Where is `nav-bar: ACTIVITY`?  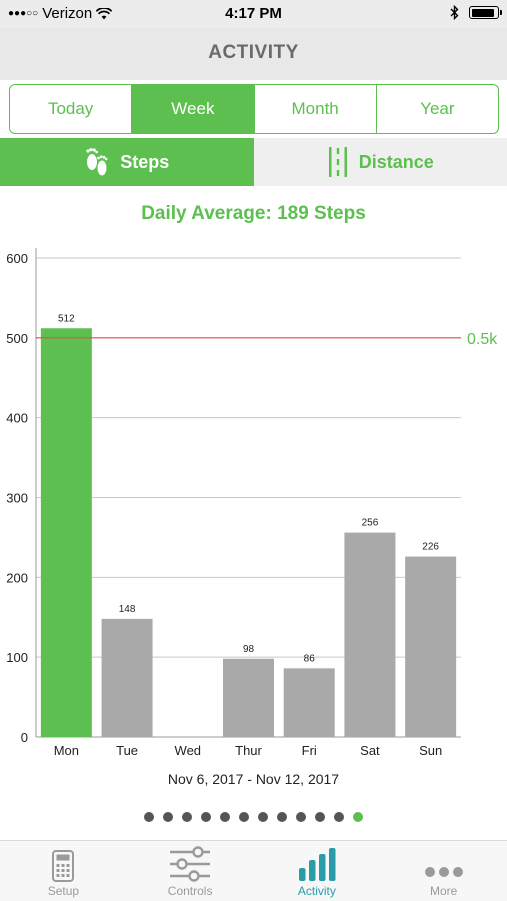 nav-bar: ACTIVITY is located at coordinates (253, 54).